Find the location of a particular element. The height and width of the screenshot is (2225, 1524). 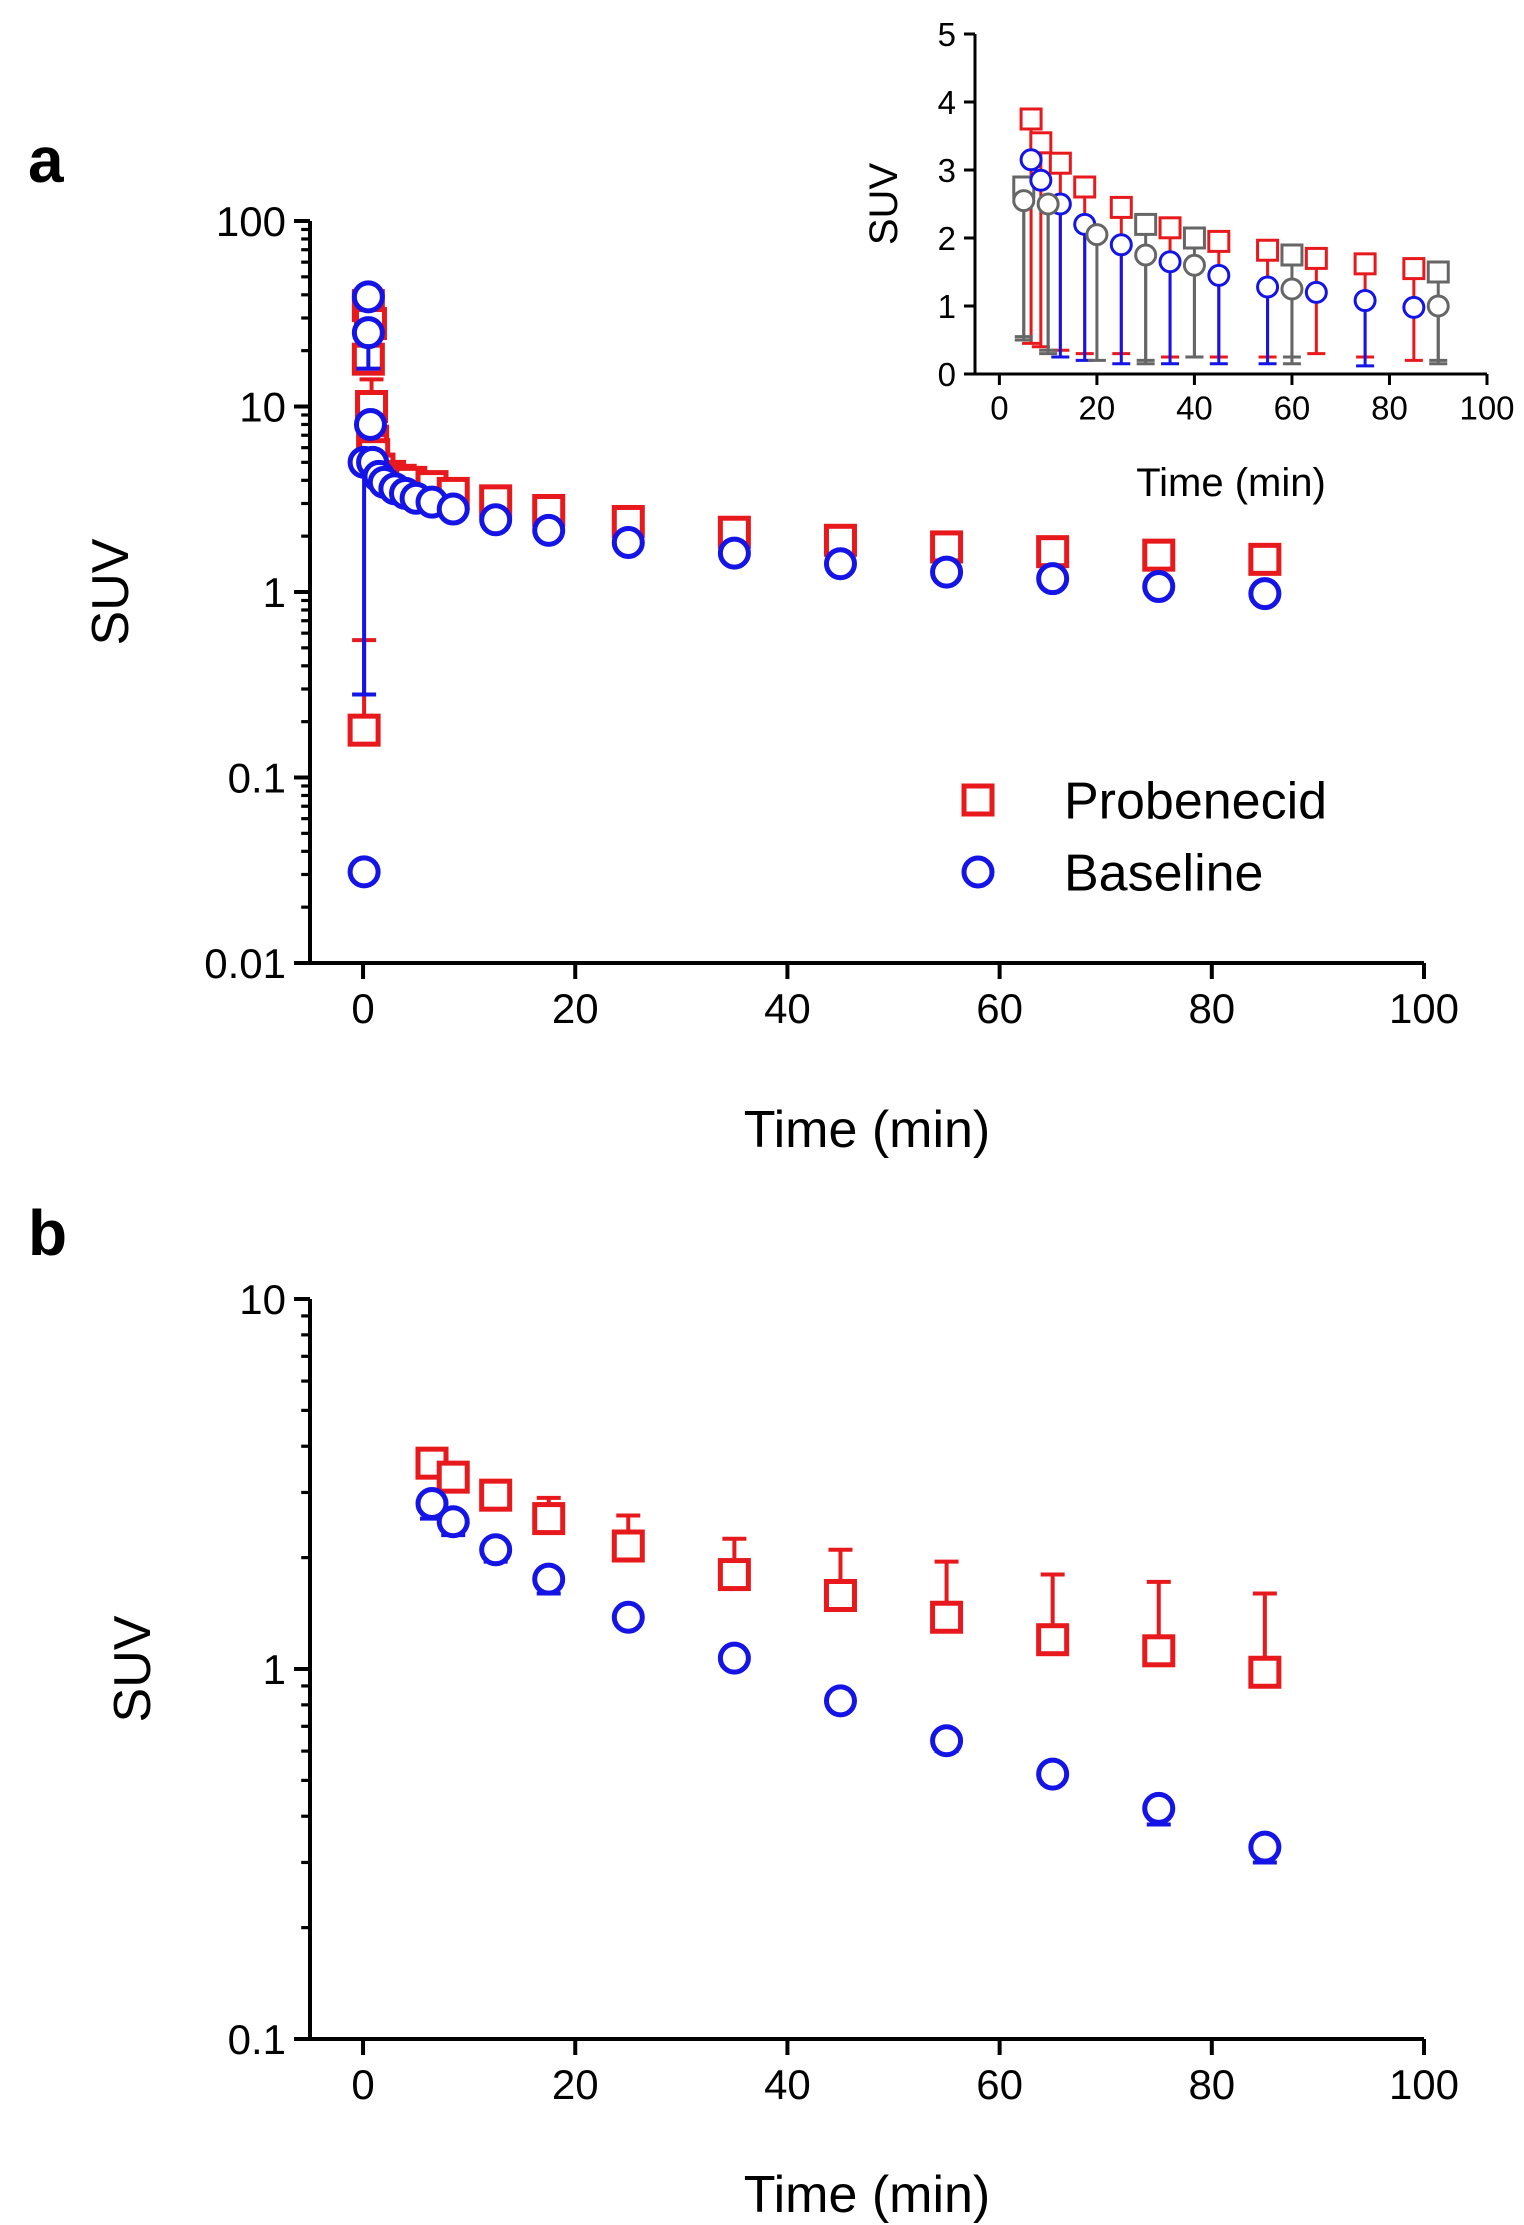

series-gray-squares is located at coordinates (1231, 268).